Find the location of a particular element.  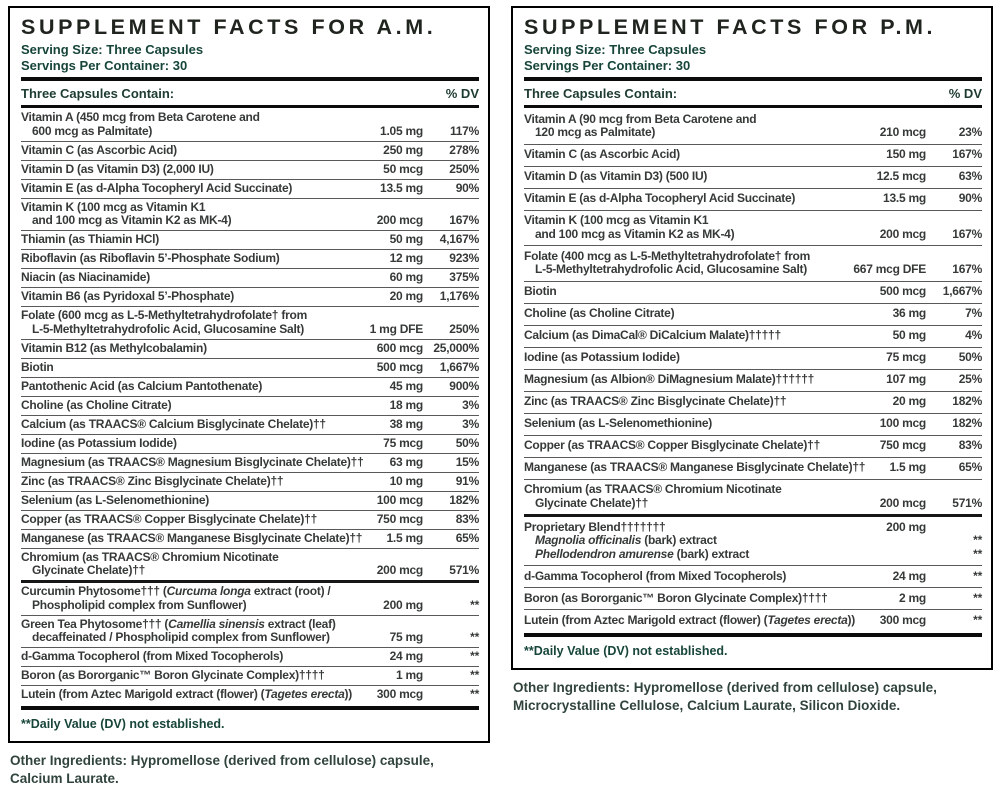

ingredient-name: Vitamin B6 (as Pyridoxal 5’-Phosphate) is located at coordinates (128, 296).